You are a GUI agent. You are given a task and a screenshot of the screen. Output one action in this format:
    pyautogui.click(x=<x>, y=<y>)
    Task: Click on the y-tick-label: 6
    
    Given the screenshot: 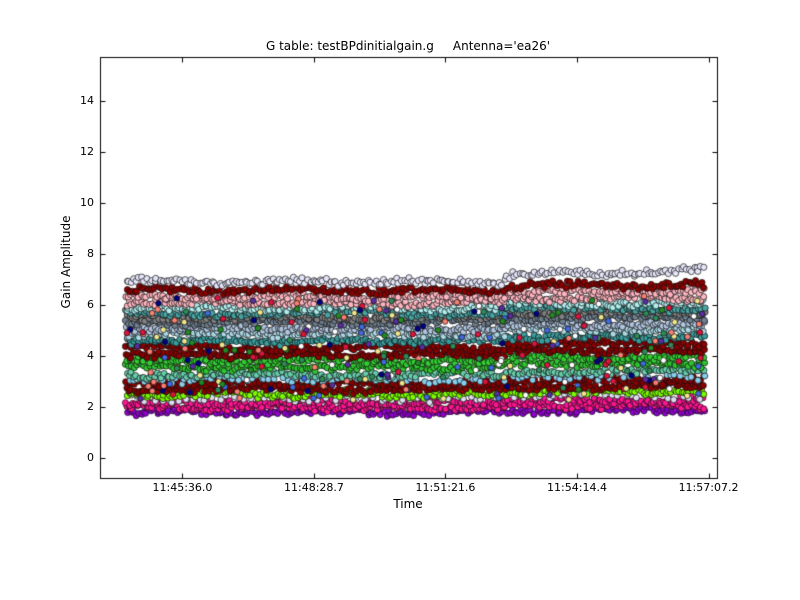 What is the action you would take?
    pyautogui.click(x=90, y=304)
    